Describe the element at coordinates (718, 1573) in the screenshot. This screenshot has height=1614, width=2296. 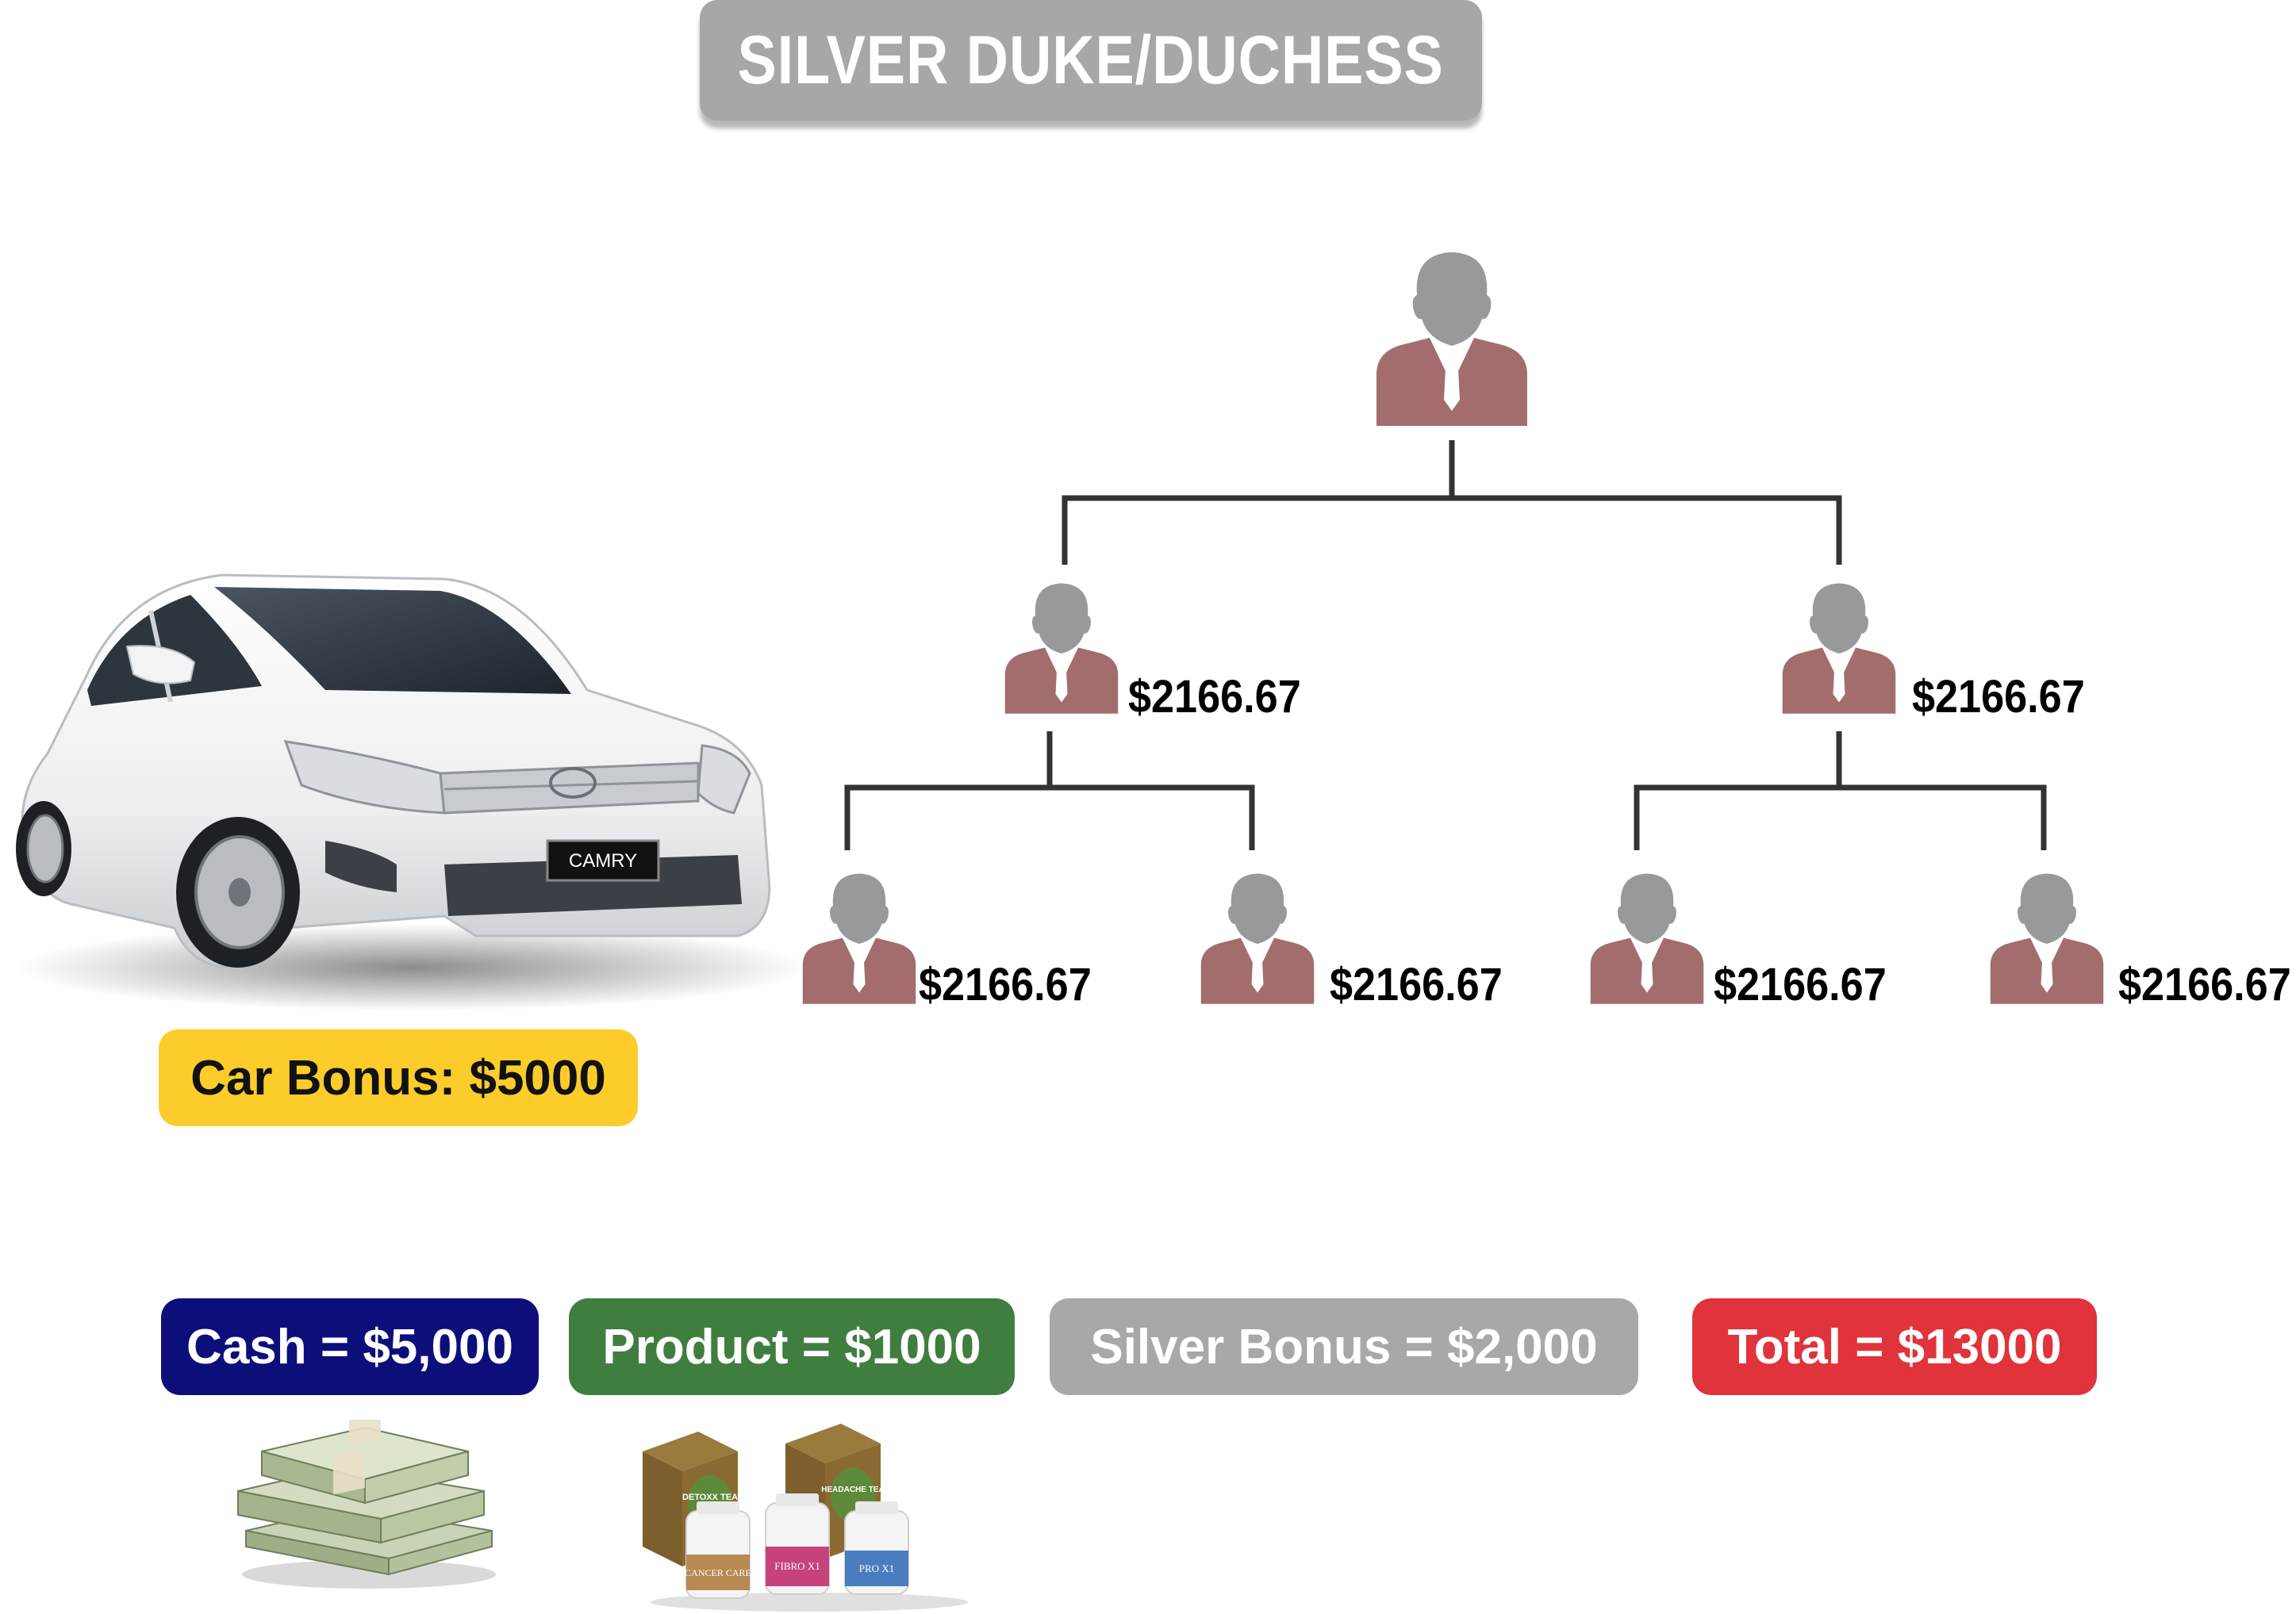
I see `product-label-3: CANCER CARE` at that location.